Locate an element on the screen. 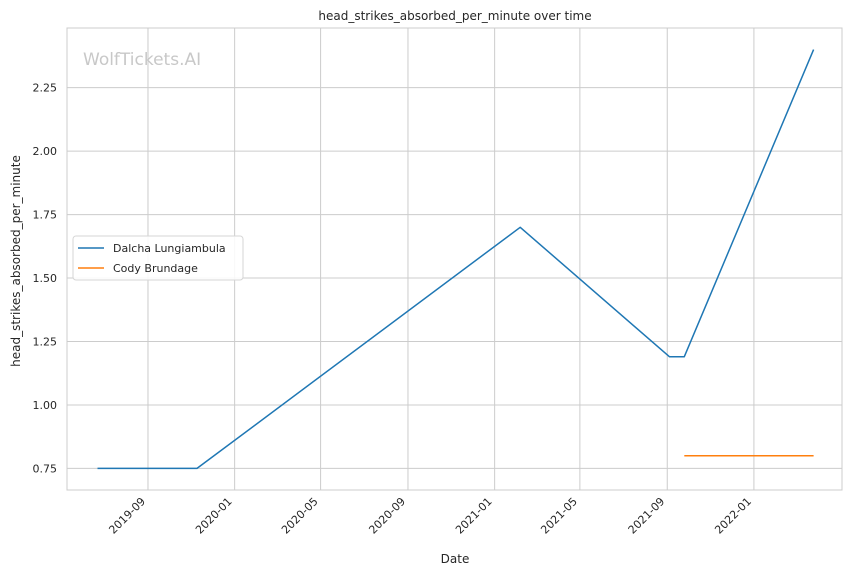 The image size is (852, 575). y-axis-label: head_strikes_absorbed_per_minute is located at coordinates (16, 261).